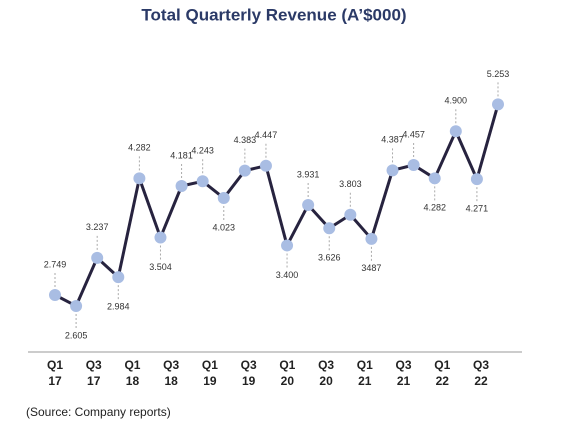  I want to click on data-label: 4.181, so click(181, 155).